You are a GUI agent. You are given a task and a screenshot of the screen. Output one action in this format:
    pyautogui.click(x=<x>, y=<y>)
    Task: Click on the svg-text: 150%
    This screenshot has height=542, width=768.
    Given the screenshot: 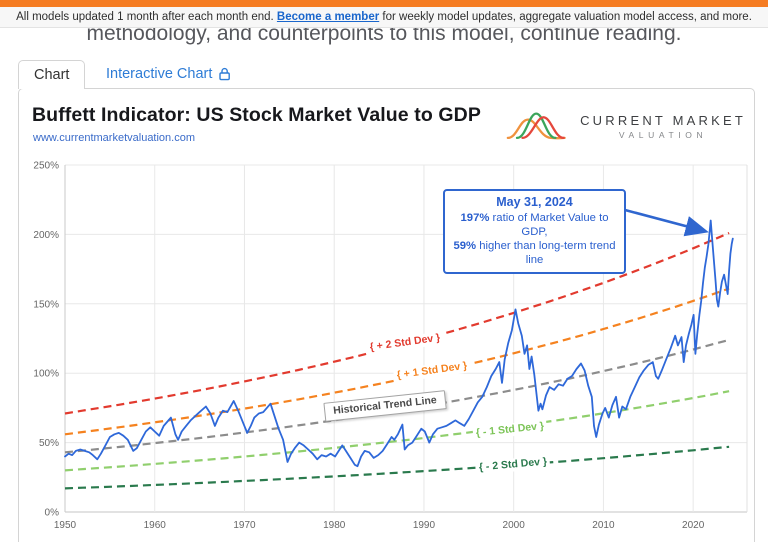 What is the action you would take?
    pyautogui.click(x=46, y=304)
    